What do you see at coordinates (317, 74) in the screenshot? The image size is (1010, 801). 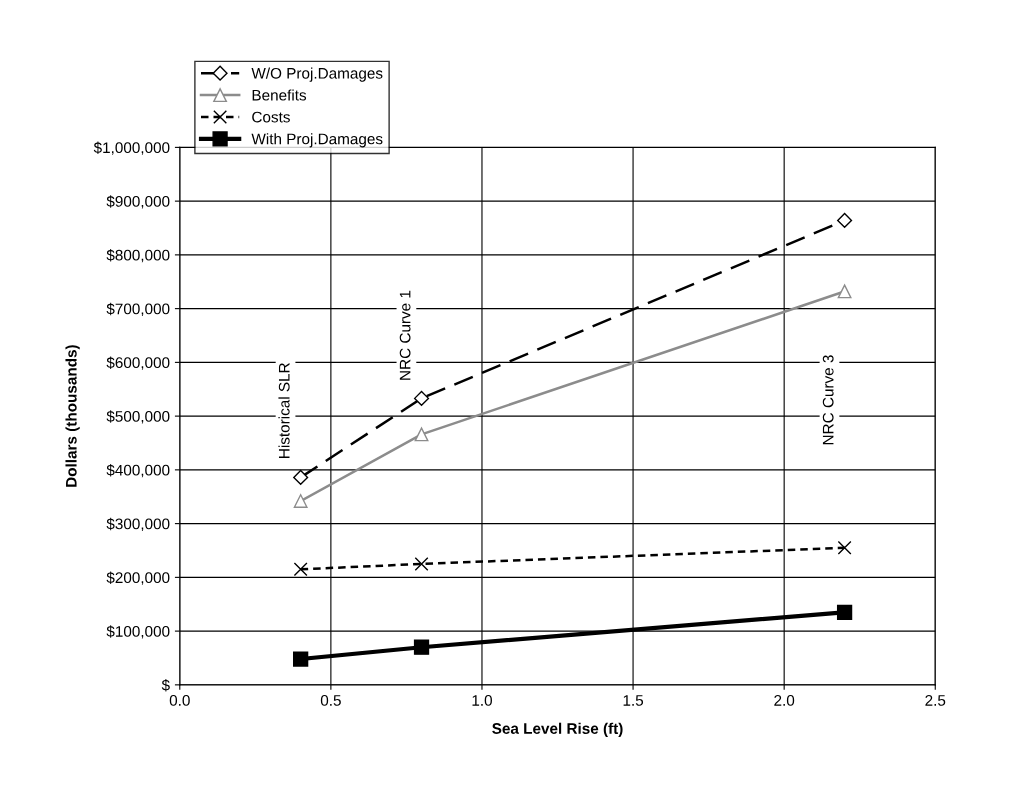 I see `legend-label: W/O Proj.Damages` at bounding box center [317, 74].